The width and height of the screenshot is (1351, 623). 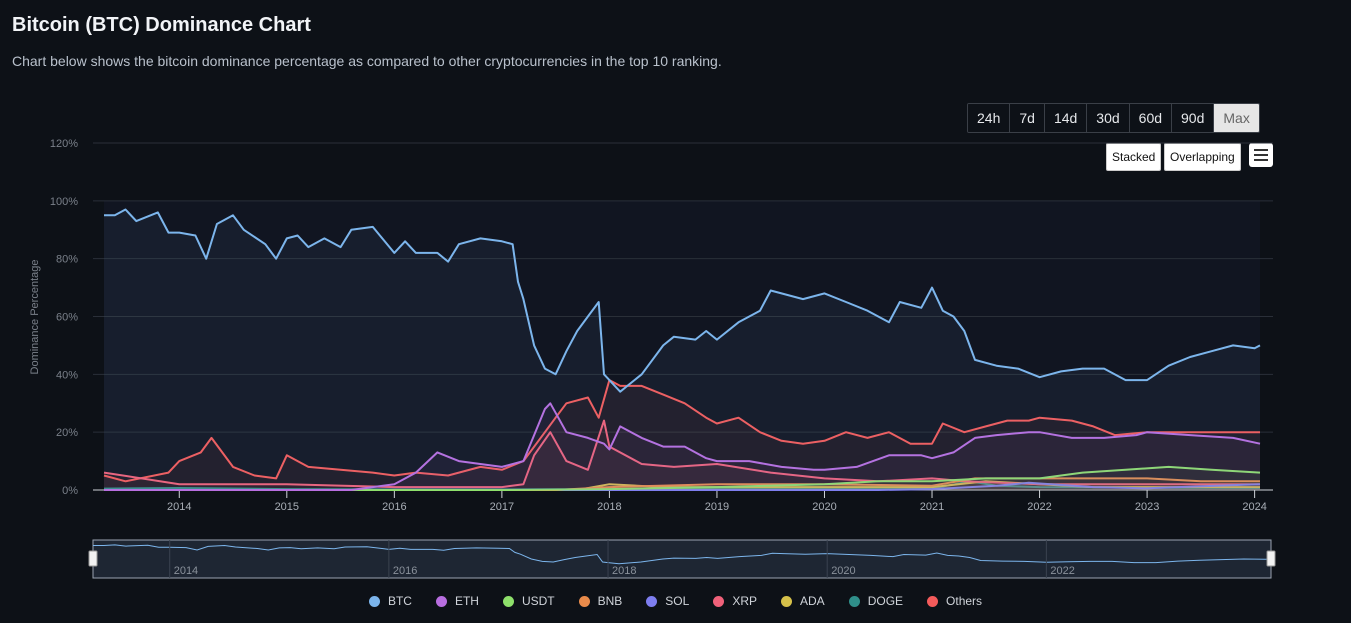 I want to click on legend-label: Others, so click(x=964, y=601).